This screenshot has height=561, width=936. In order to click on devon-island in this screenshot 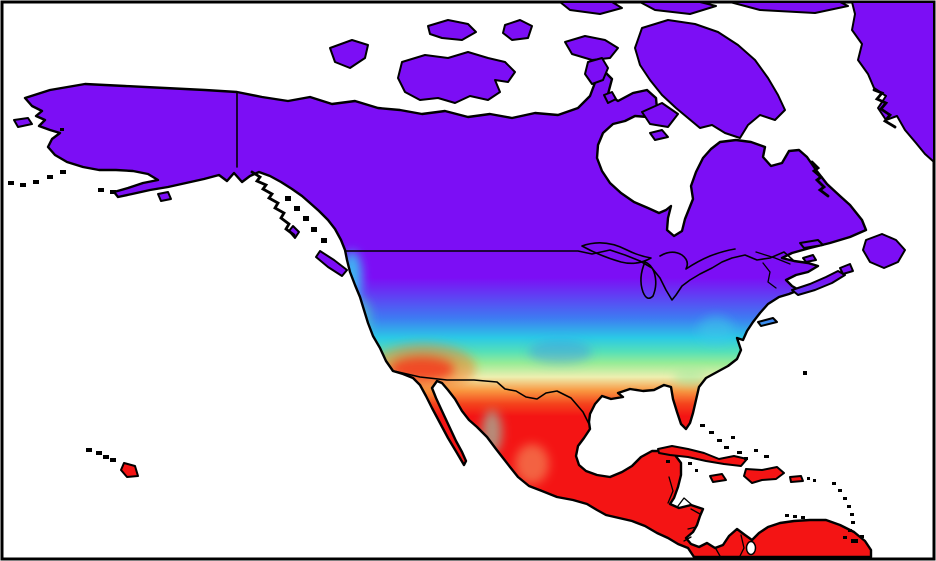, I will do `click(591, 48)`.